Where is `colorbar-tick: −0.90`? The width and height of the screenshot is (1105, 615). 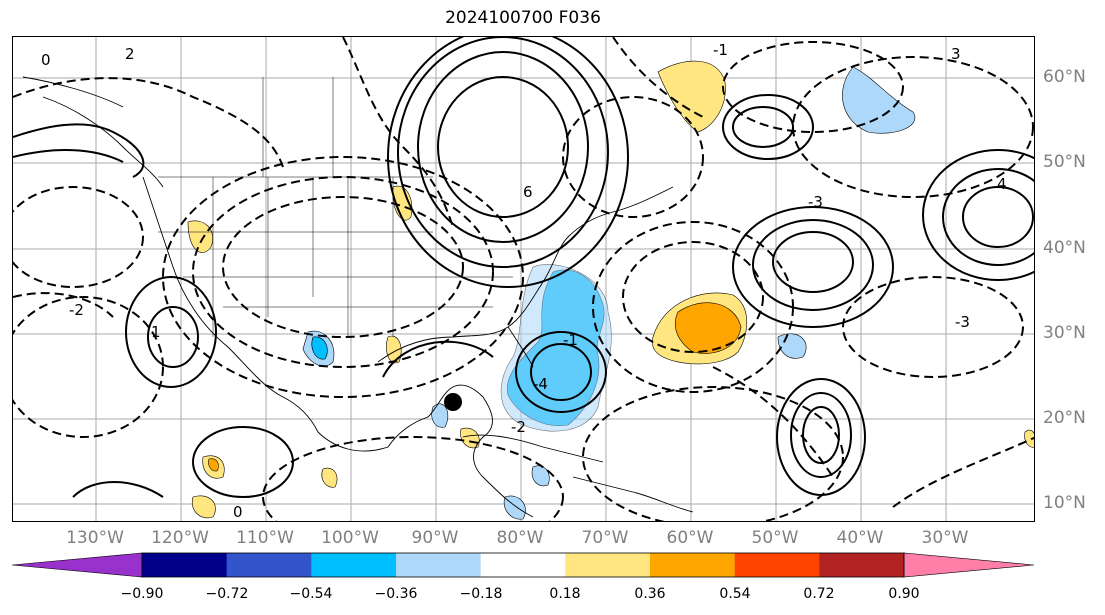 colorbar-tick: −0.90 is located at coordinates (142, 594).